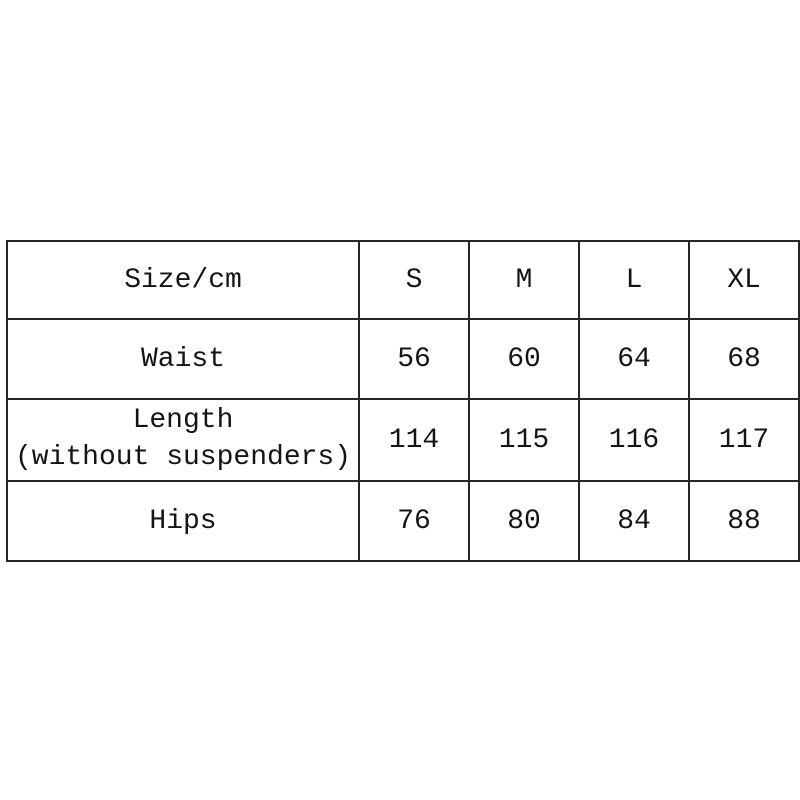  What do you see at coordinates (414, 440) in the screenshot?
I see `cell-length-s: 114` at bounding box center [414, 440].